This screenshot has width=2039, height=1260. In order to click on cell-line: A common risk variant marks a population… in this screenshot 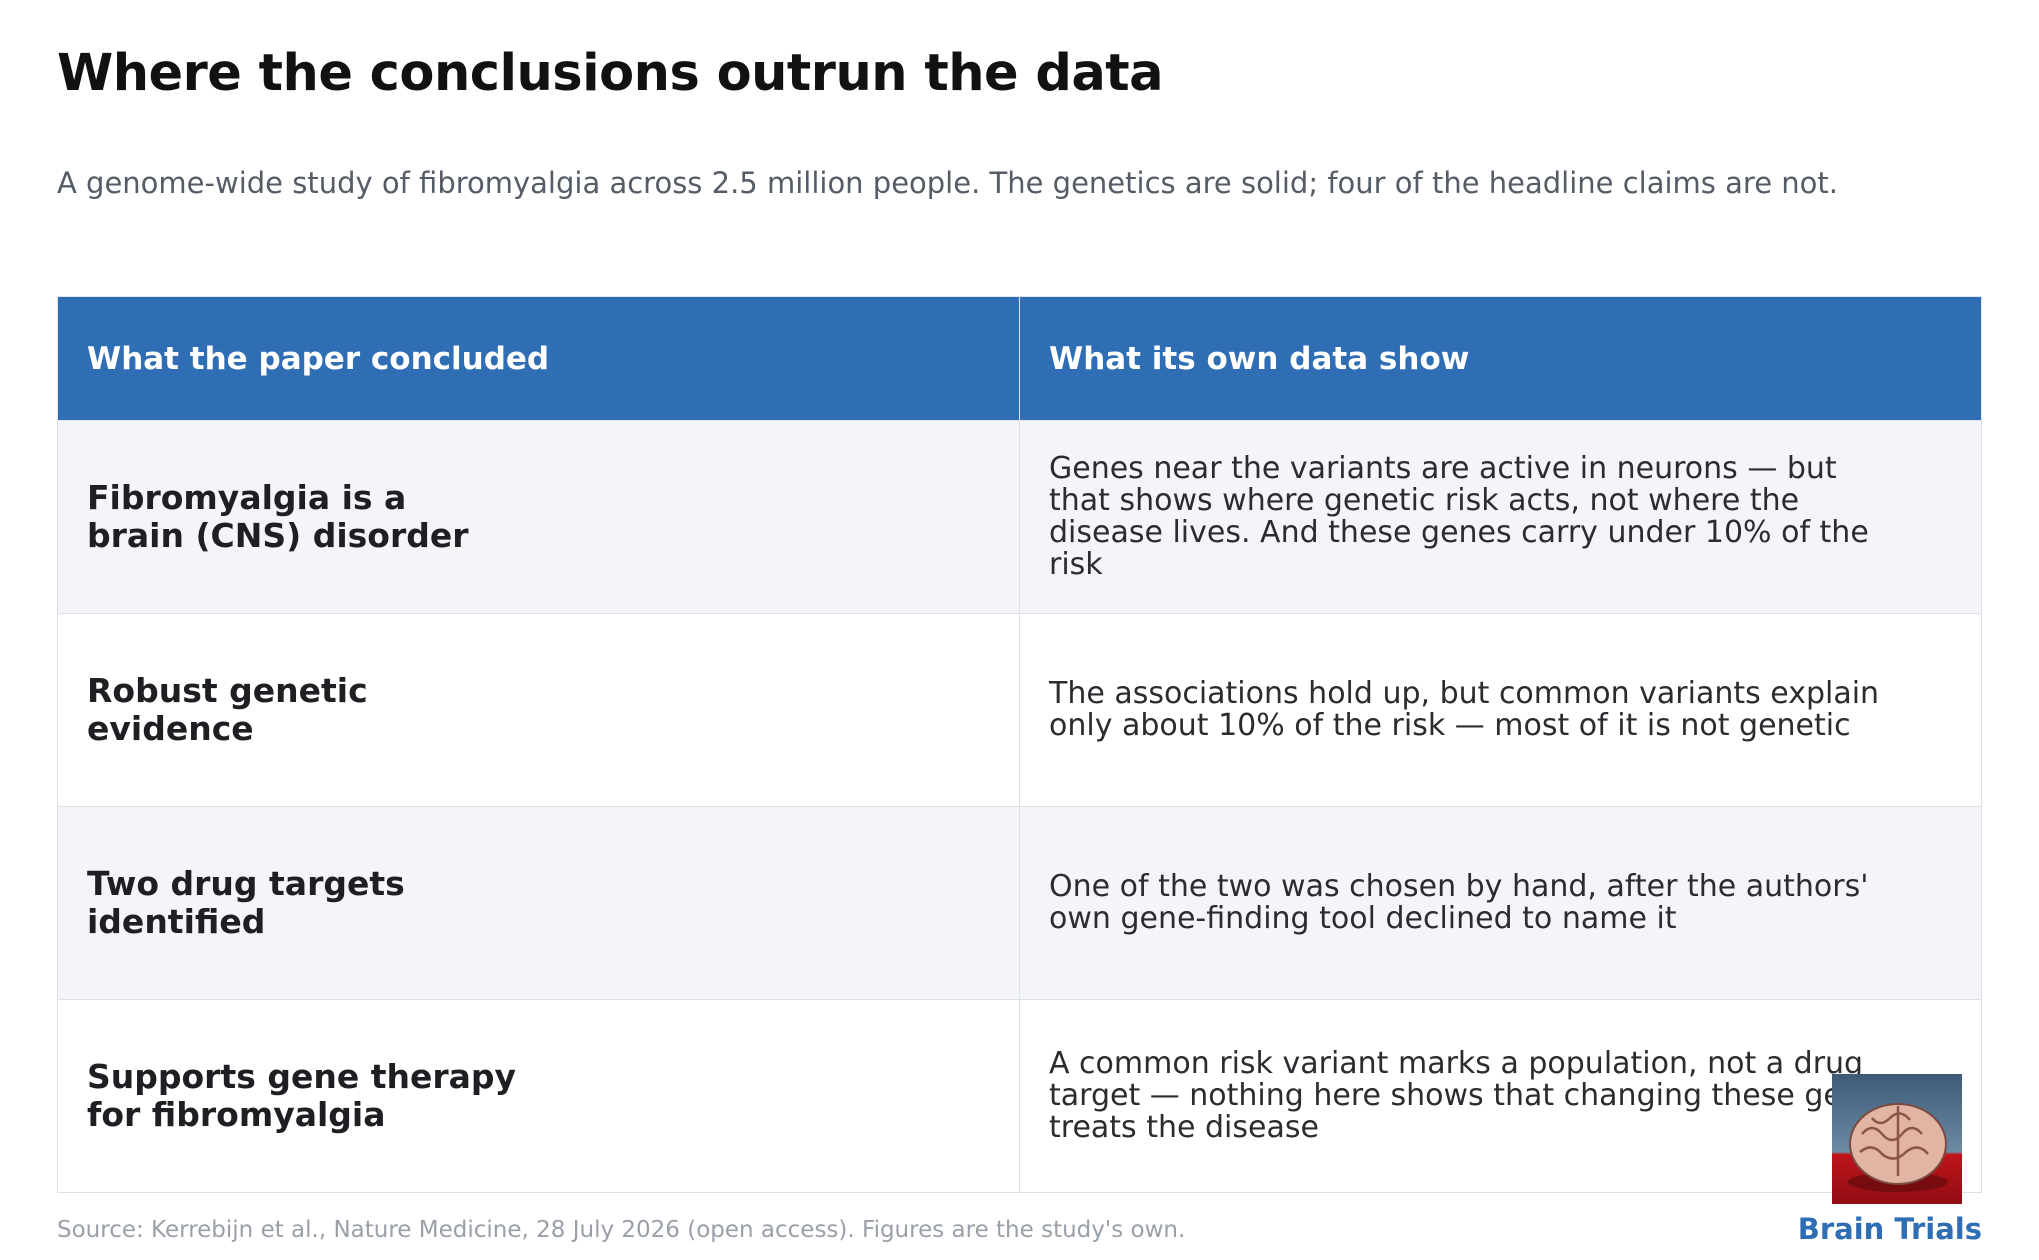, I will do `click(1456, 1063)`.